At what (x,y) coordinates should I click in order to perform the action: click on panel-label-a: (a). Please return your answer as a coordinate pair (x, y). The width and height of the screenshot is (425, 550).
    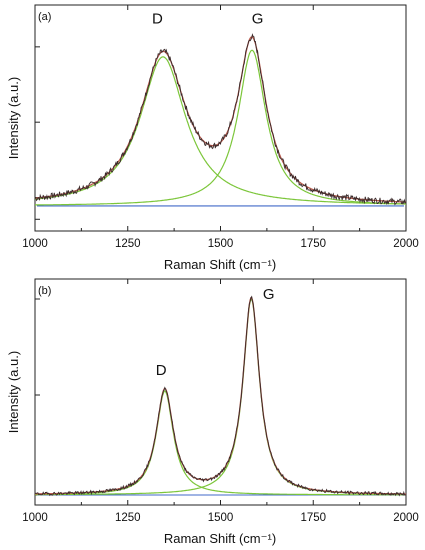
    Looking at the image, I should click on (44, 17).